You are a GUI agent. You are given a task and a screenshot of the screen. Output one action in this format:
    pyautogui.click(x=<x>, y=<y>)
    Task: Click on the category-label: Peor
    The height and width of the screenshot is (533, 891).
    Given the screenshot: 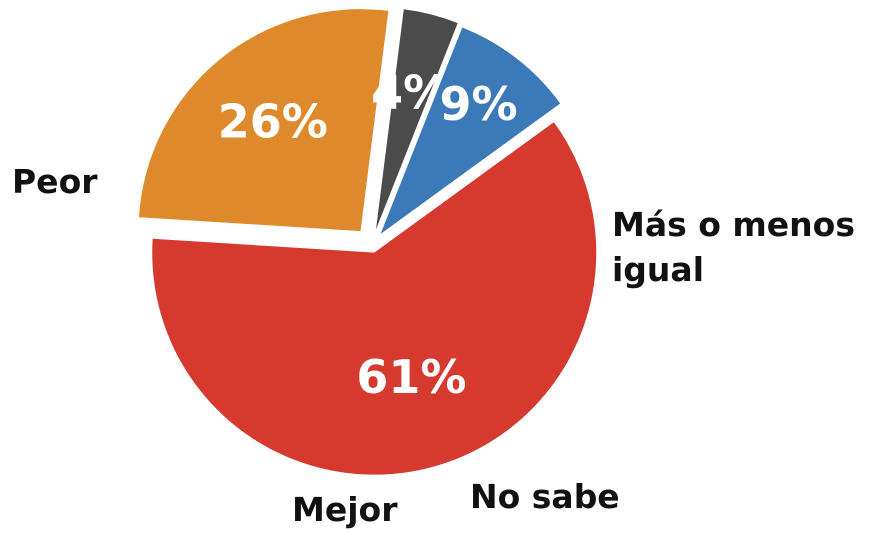 What is the action you would take?
    pyautogui.click(x=55, y=181)
    